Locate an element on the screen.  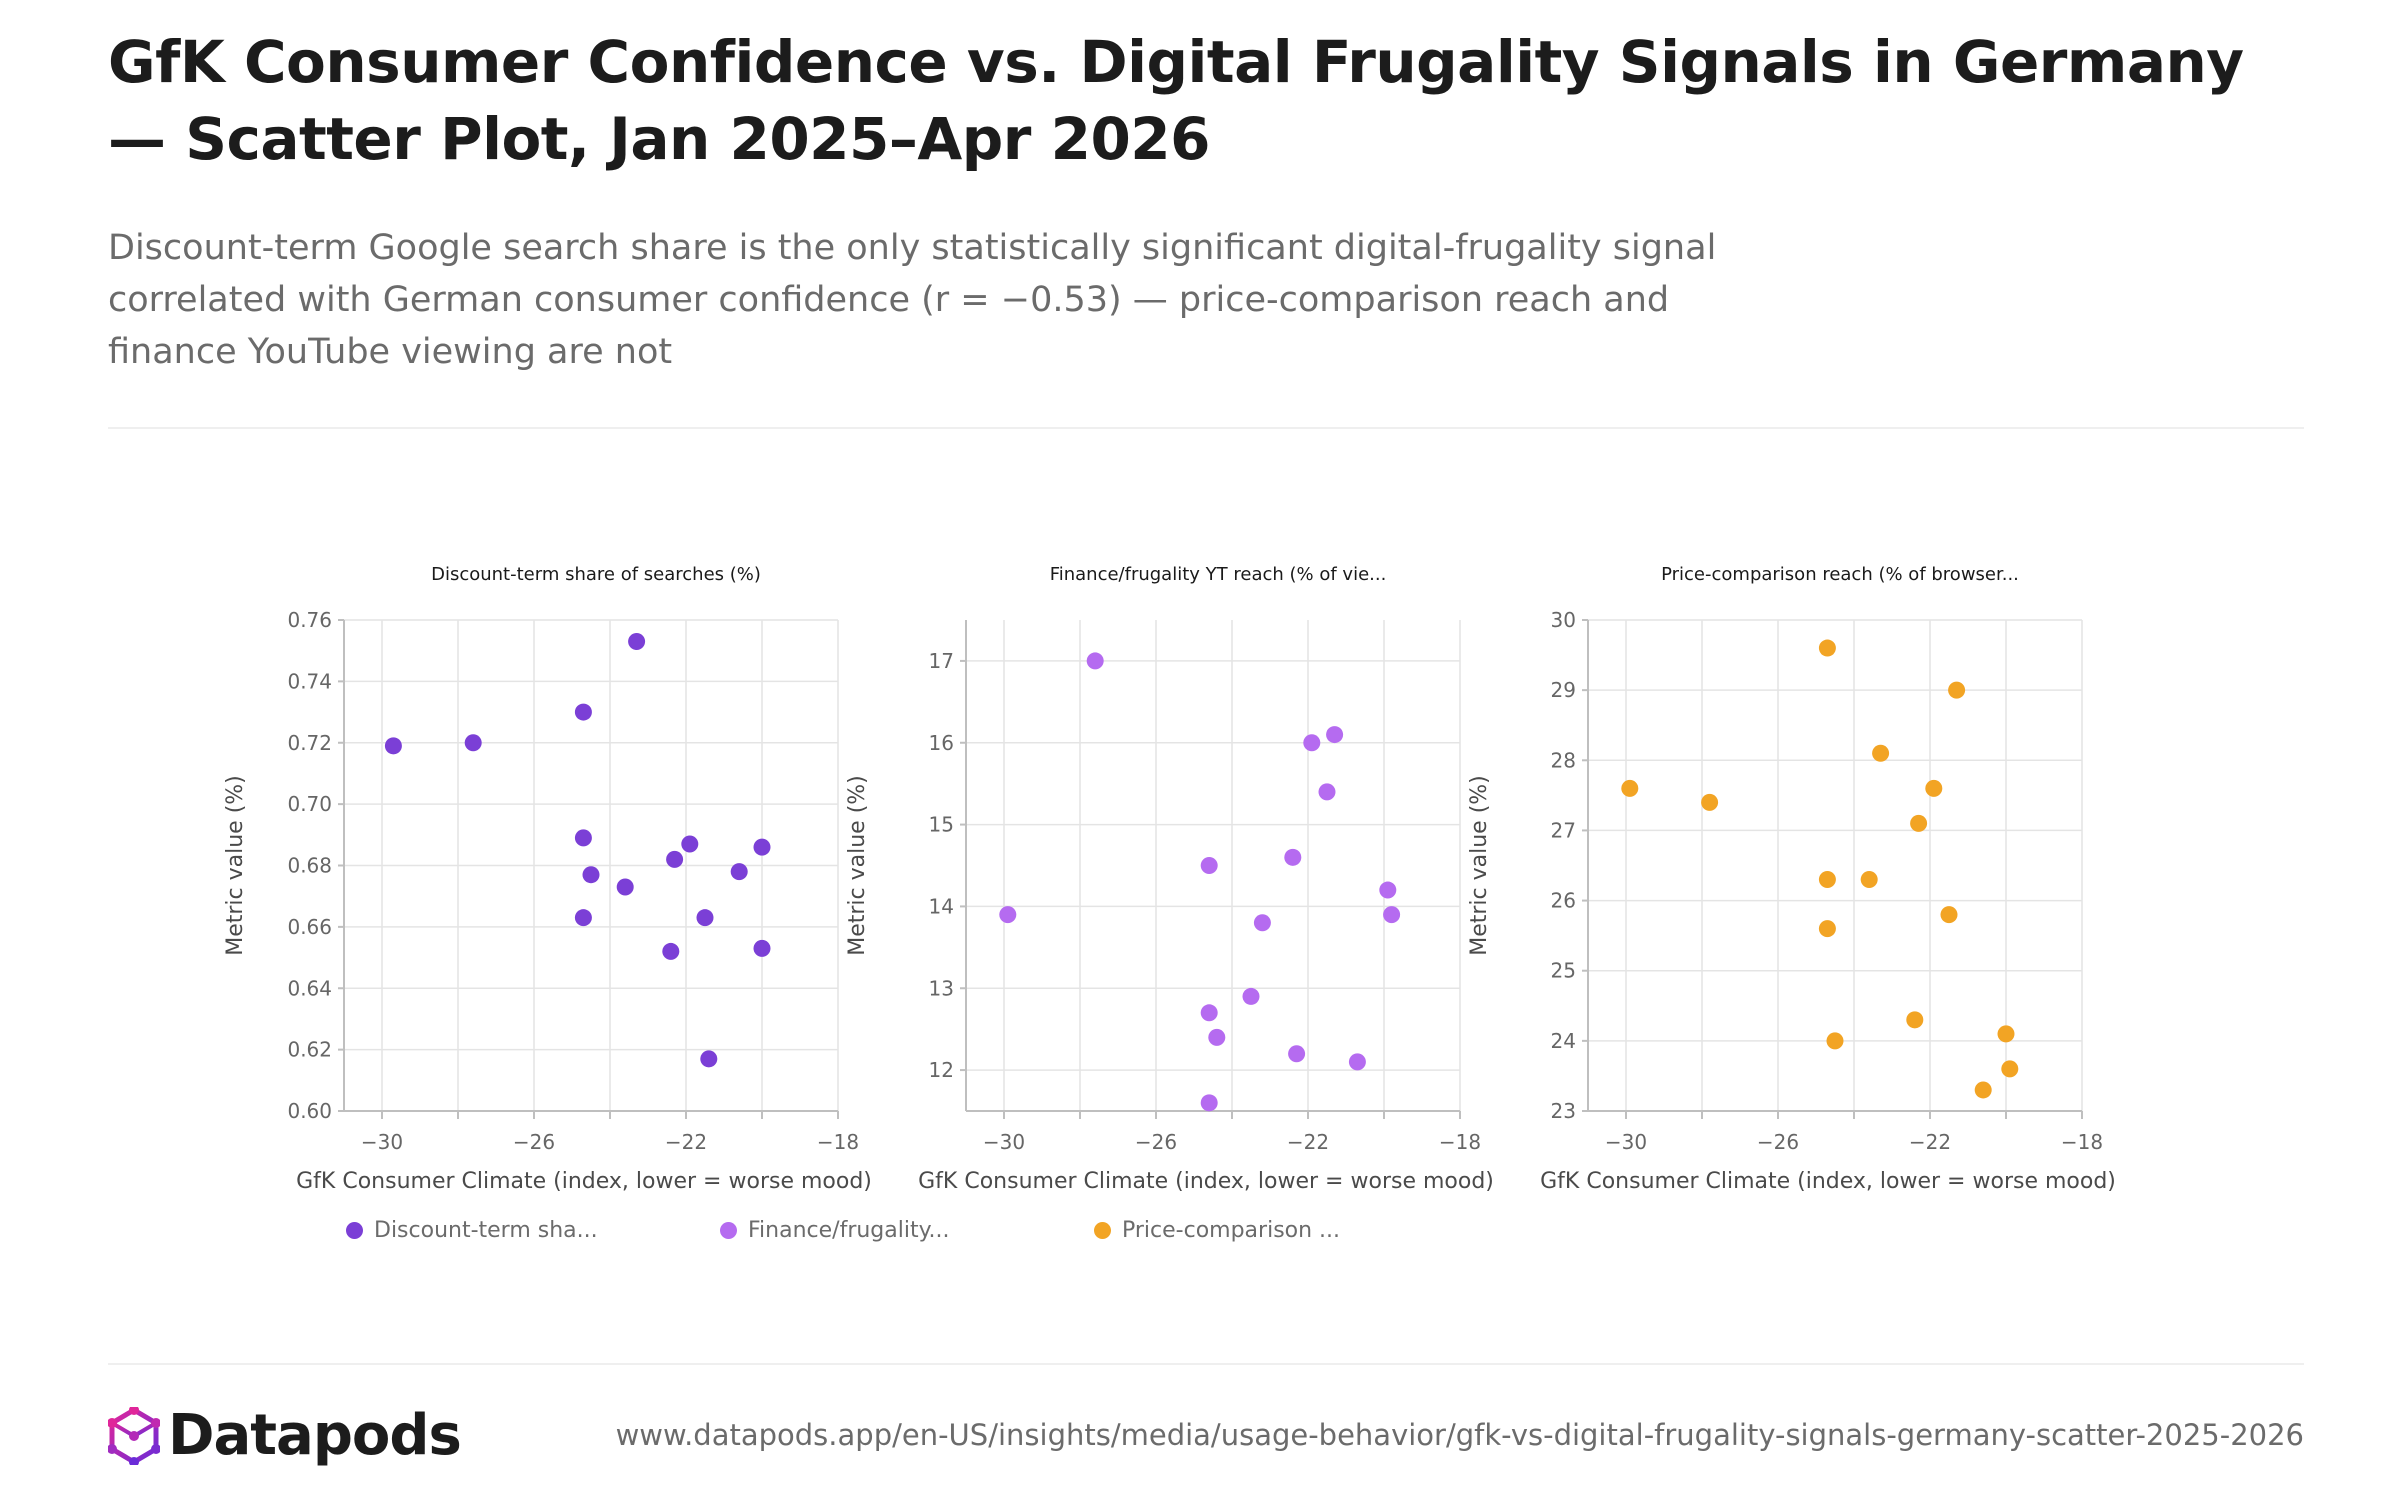
chart-2-x-tick-label: −30 is located at coordinates (1004, 1142).